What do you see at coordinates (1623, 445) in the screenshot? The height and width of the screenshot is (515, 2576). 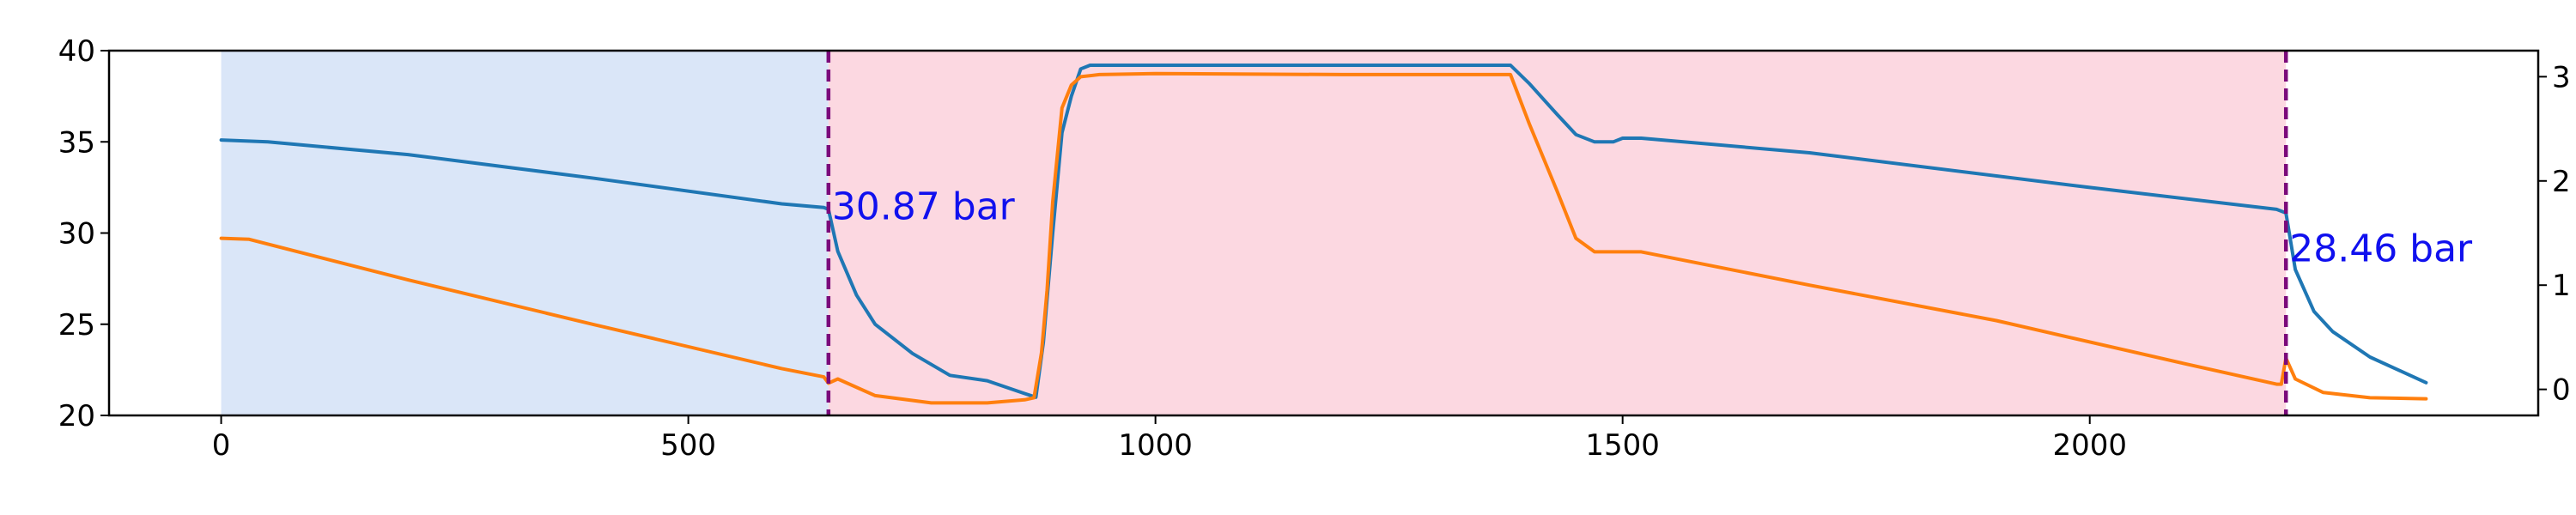 I see `x-tick-label: 1500` at bounding box center [1623, 445].